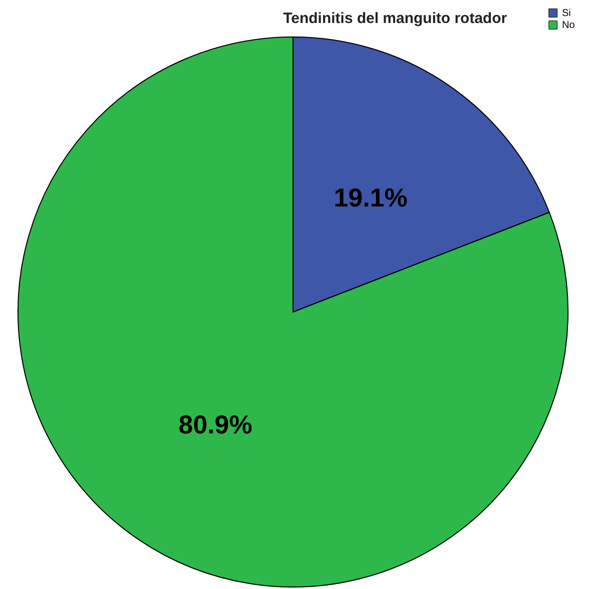  I want to click on legend-label: No, so click(569, 25).